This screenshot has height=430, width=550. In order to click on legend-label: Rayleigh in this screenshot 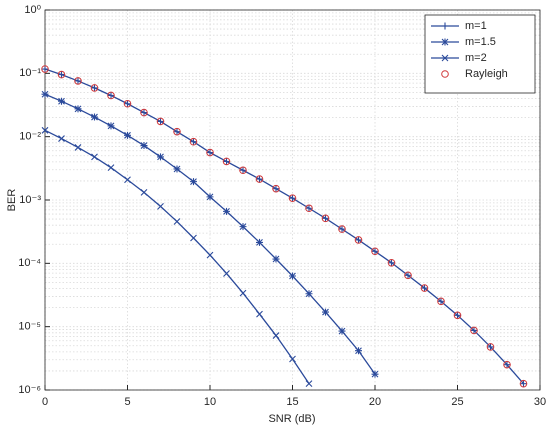, I will do `click(486, 74)`.